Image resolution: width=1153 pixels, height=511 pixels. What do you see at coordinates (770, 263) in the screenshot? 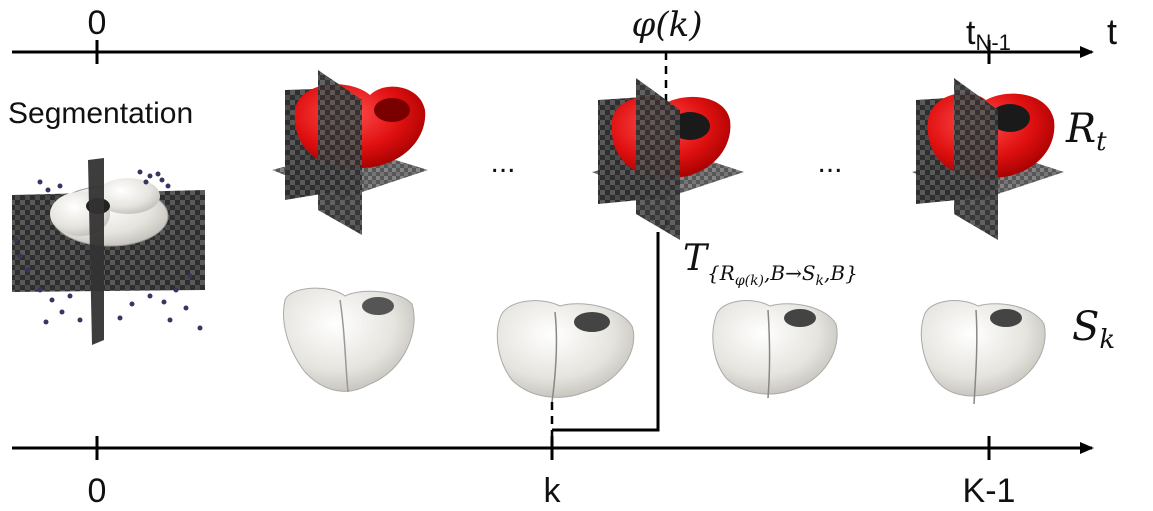
I see `transform-label: T{Rφ(k),B→Sk,B}` at bounding box center [770, 263].